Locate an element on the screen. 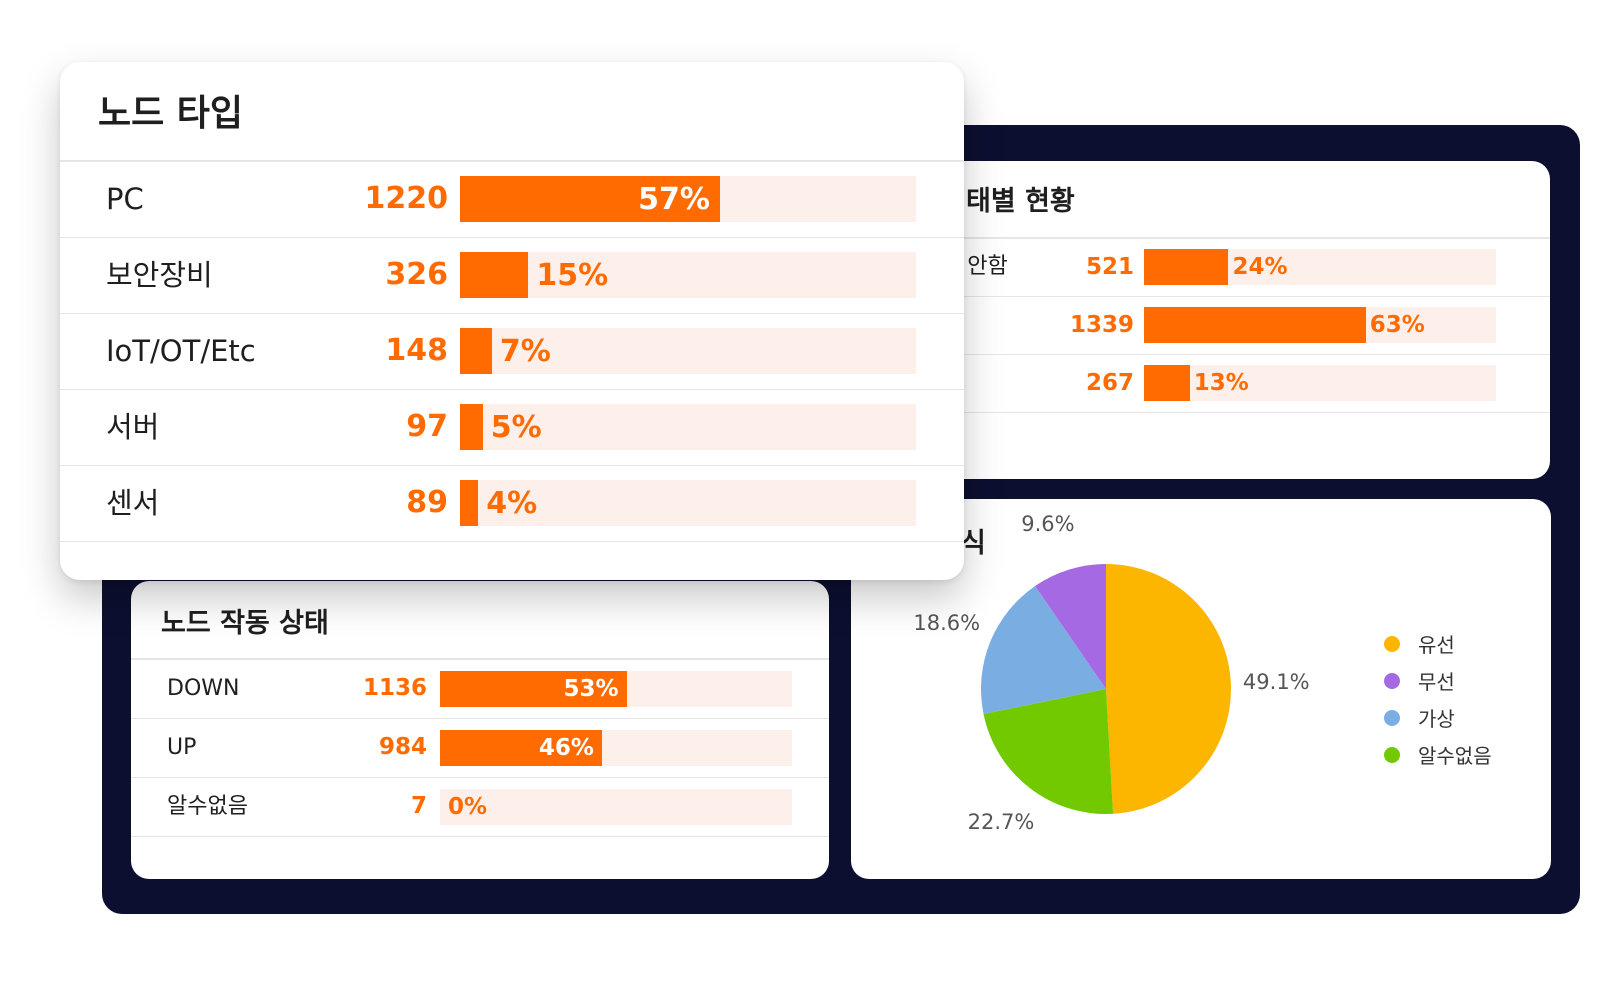  connection-pie-chart is located at coordinates (1106, 689).